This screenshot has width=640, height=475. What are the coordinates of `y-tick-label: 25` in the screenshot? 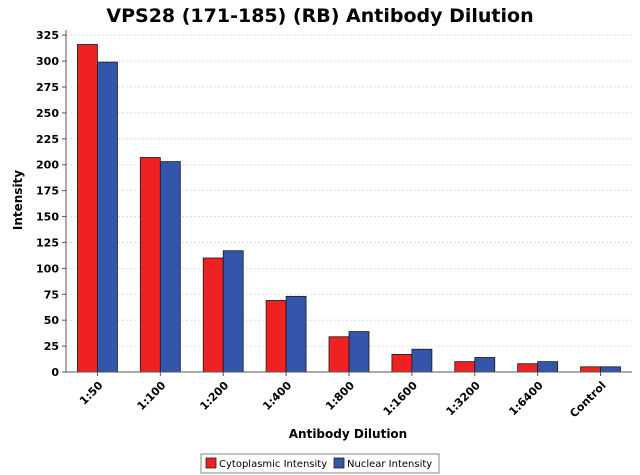 It's located at (51, 346).